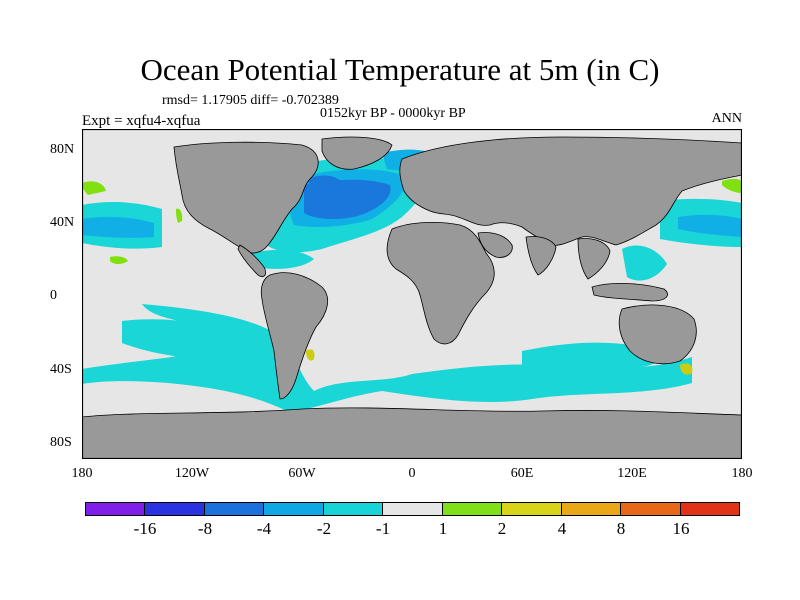 The height and width of the screenshot is (600, 800). What do you see at coordinates (246, 197) in the screenshot?
I see `land-north-america` at bounding box center [246, 197].